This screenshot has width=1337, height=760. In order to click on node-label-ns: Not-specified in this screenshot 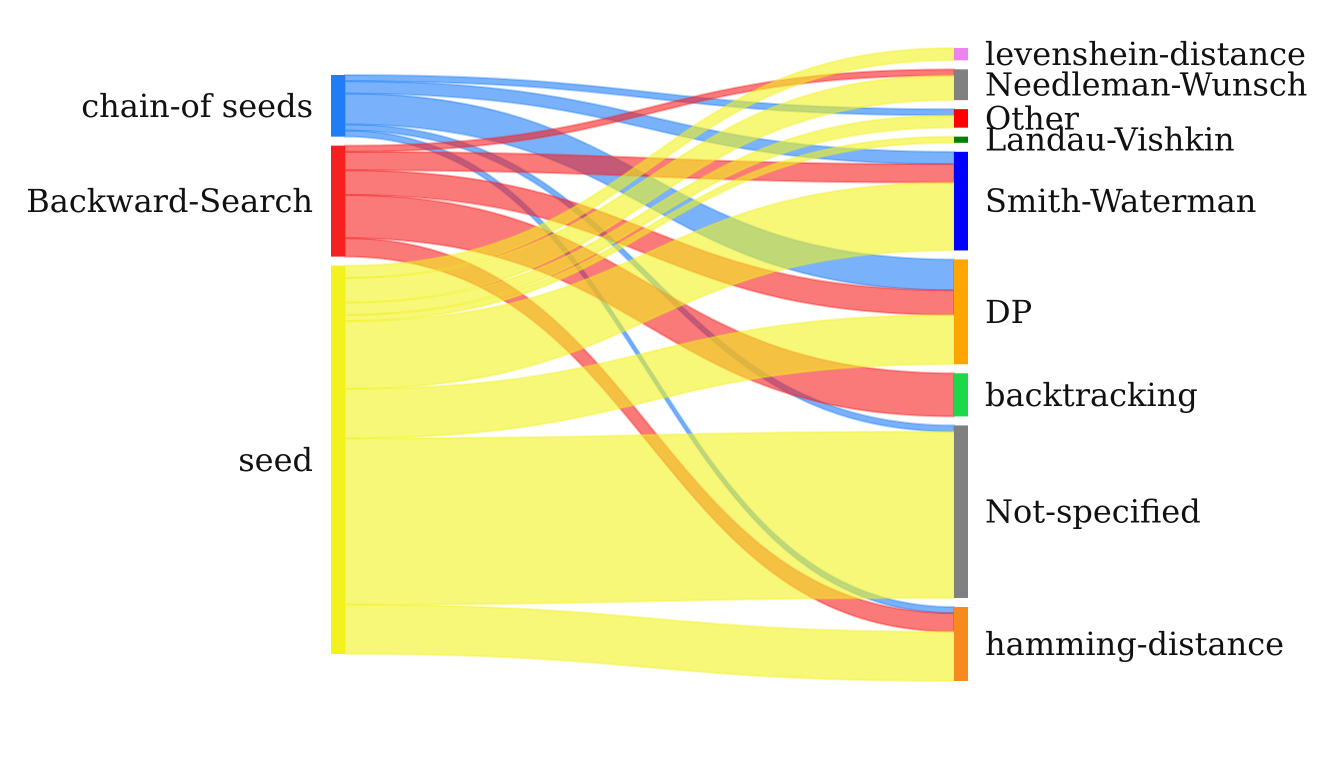, I will do `click(1093, 512)`.